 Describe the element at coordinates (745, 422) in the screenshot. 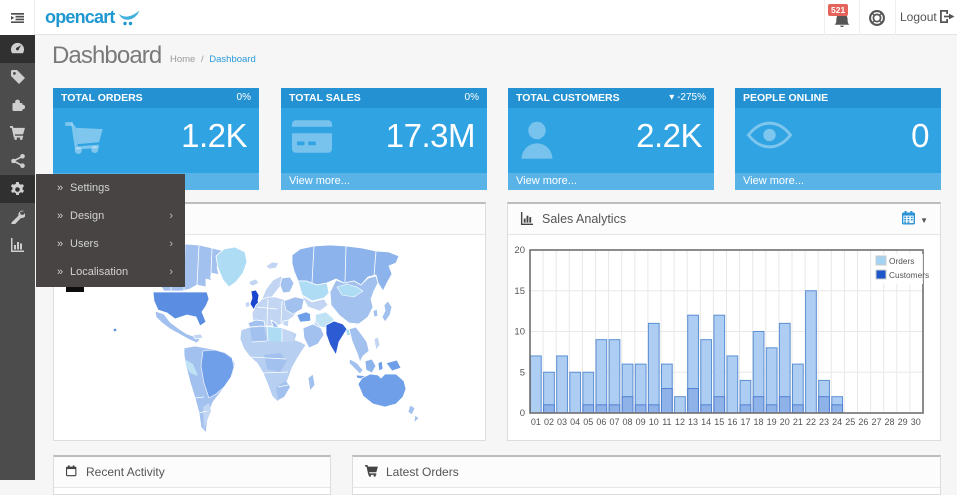

I see `svg-text: 17` at that location.